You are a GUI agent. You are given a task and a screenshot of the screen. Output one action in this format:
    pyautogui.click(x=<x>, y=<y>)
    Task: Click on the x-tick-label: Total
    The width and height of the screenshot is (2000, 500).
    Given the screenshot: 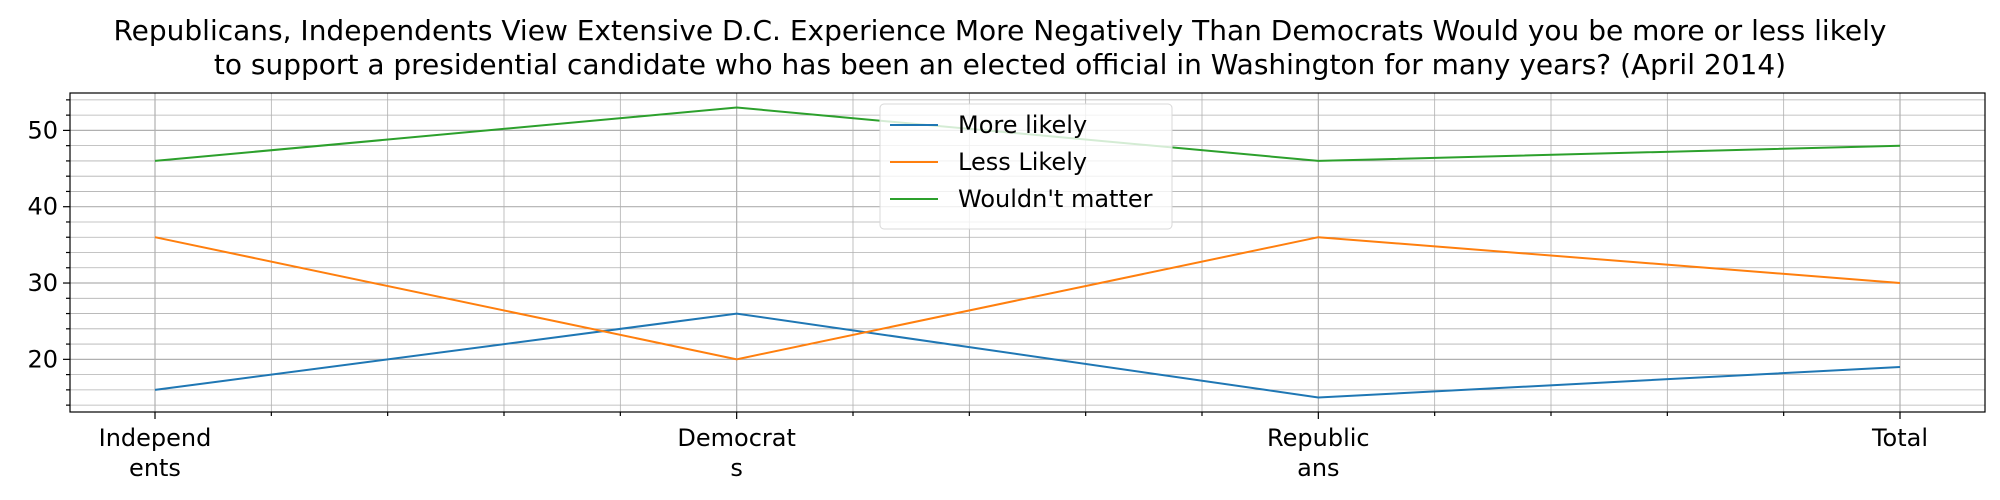 What is the action you would take?
    pyautogui.click(x=1899, y=438)
    